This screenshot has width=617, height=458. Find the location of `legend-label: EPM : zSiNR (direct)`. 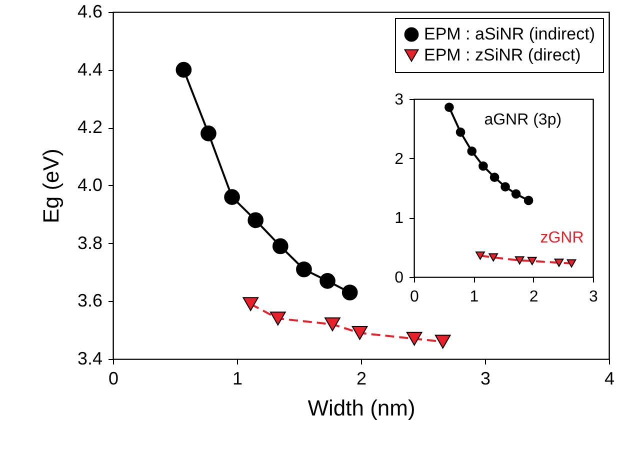

legend-label: EPM : zSiNR (direct) is located at coordinates (502, 55).